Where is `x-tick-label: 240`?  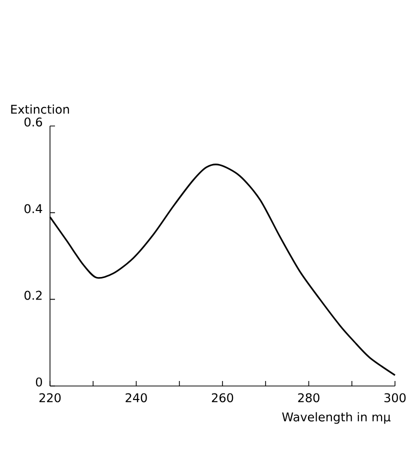
x-tick-label: 240 is located at coordinates (136, 397).